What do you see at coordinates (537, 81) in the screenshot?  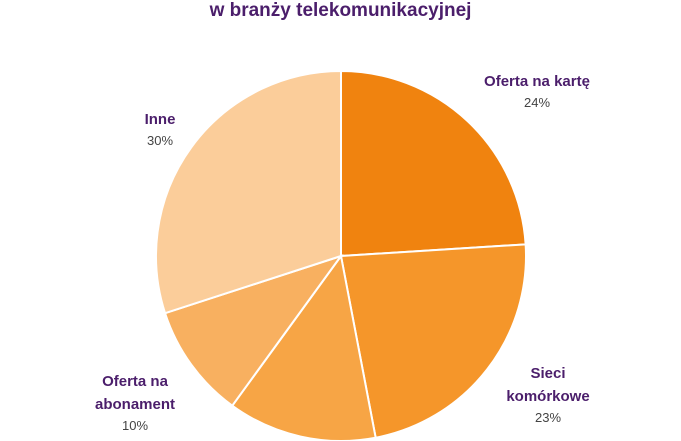 I see `category-label: Oferta na kartę` at bounding box center [537, 81].